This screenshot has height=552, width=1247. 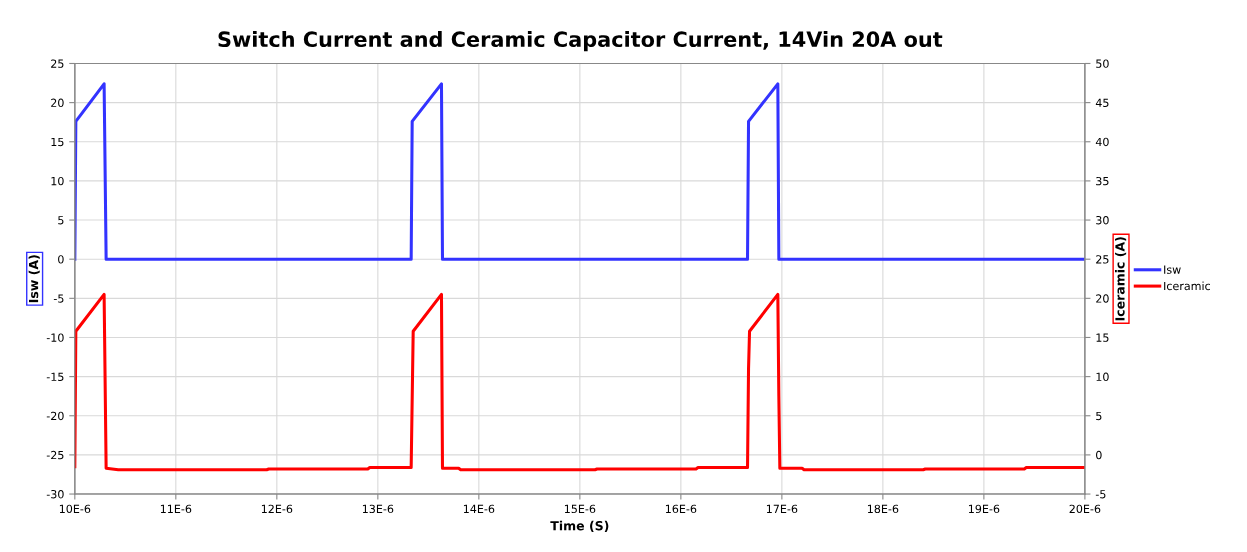 I want to click on y-tick-label: 5, so click(x=61, y=220).